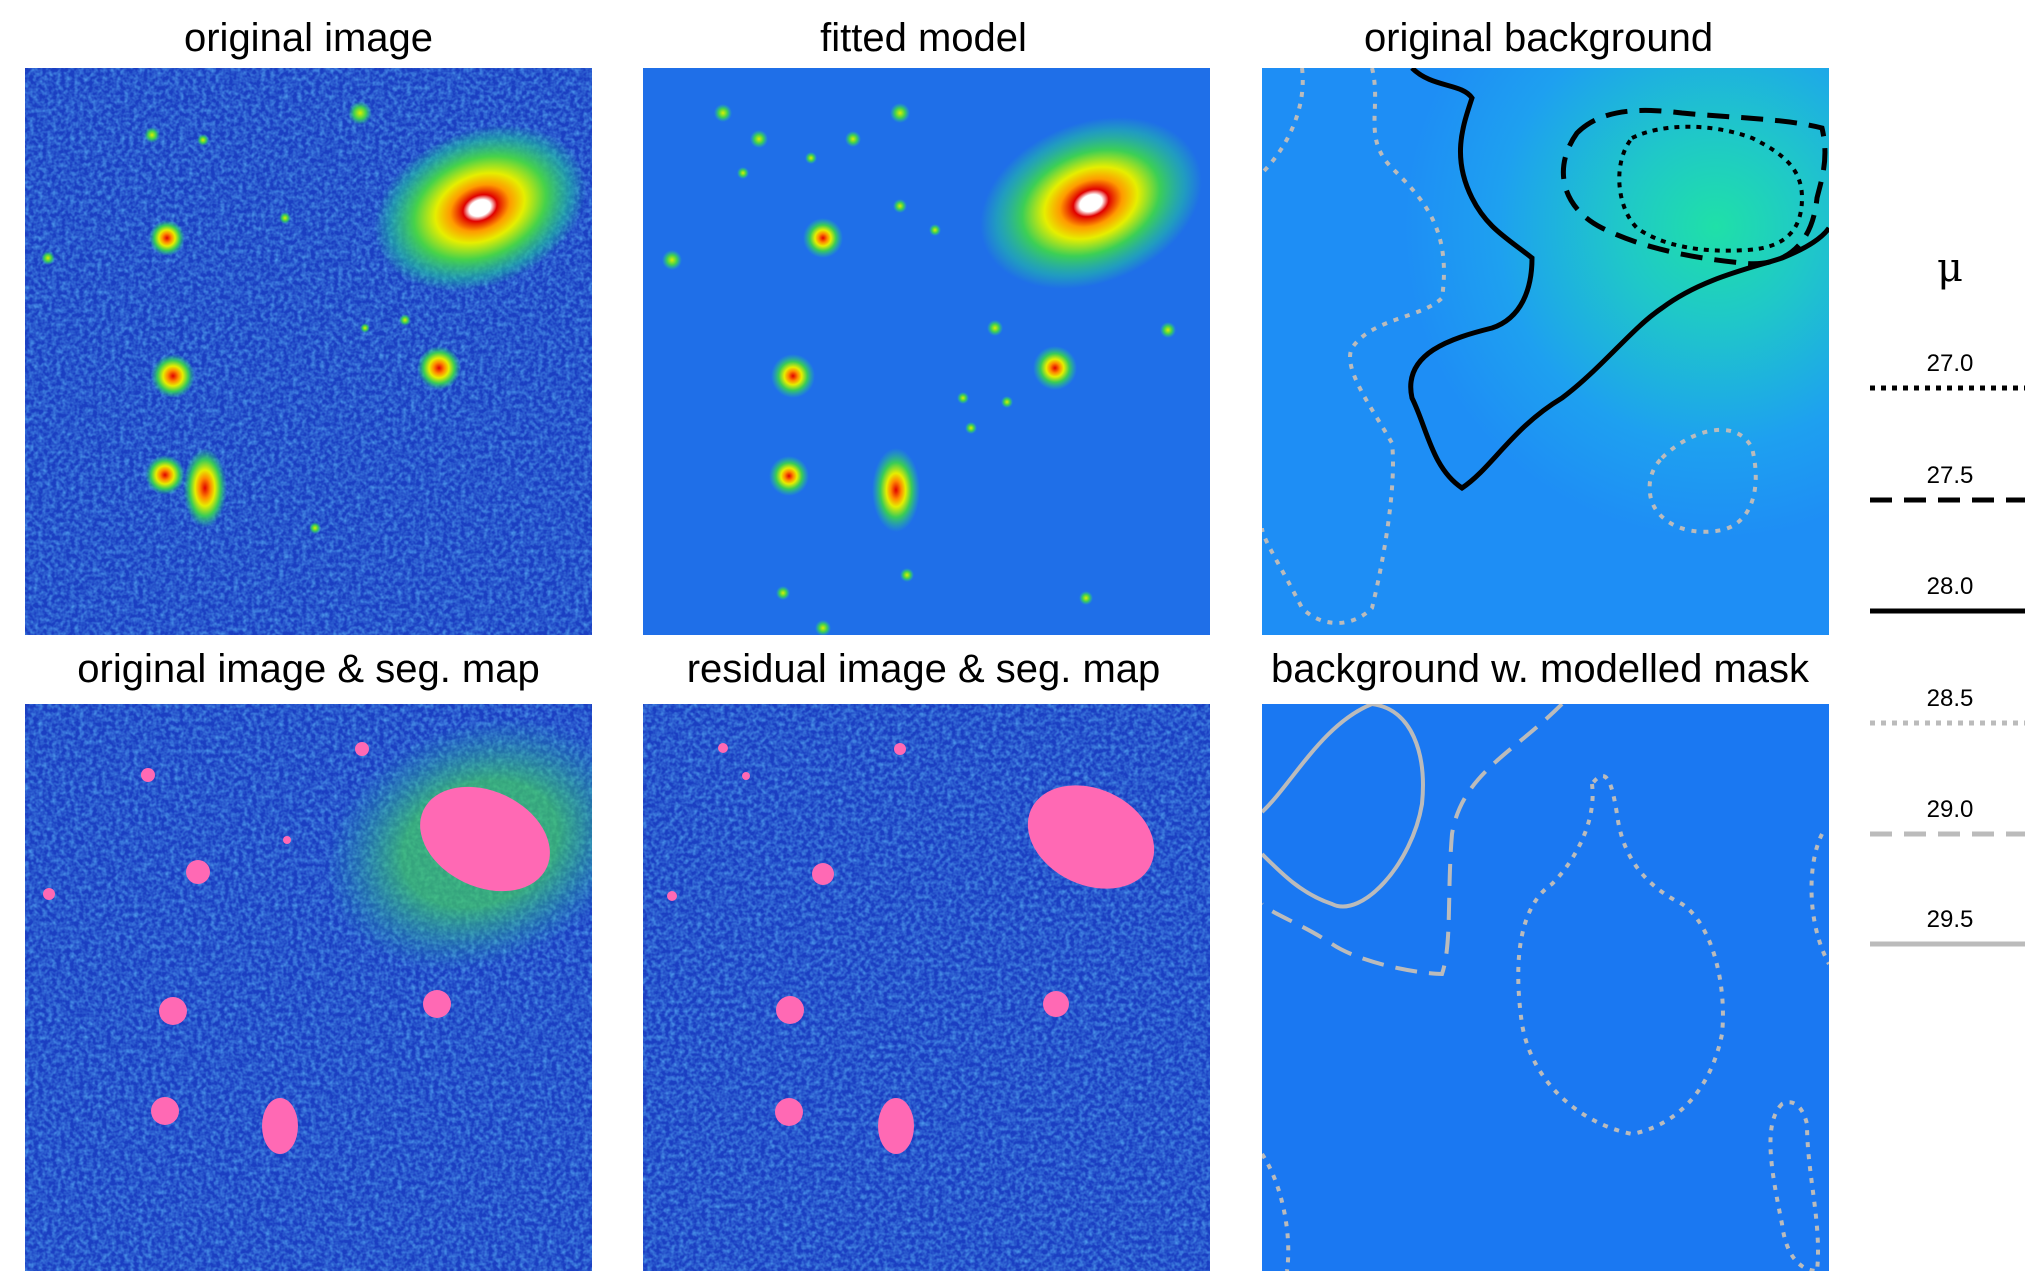 This screenshot has width=2040, height=1275. I want to click on legend-label: 27.5, so click(1950, 475).